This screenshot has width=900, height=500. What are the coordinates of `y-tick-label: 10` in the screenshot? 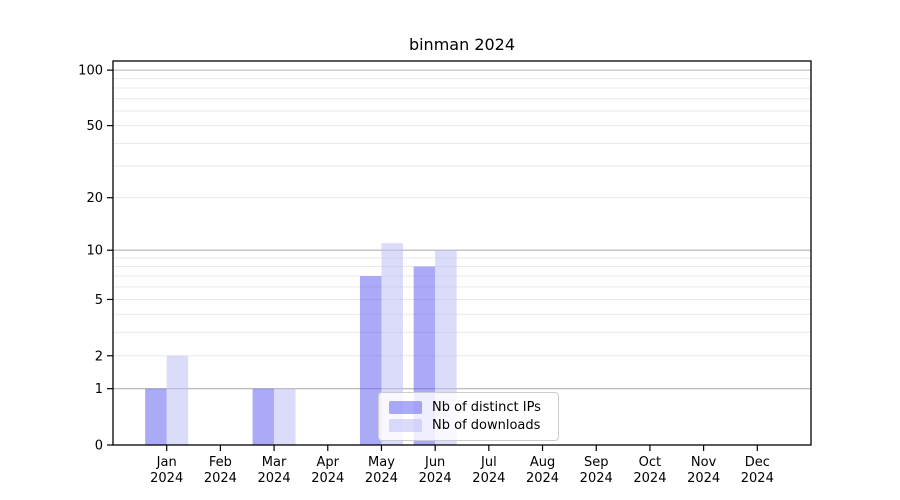 It's located at (94, 251).